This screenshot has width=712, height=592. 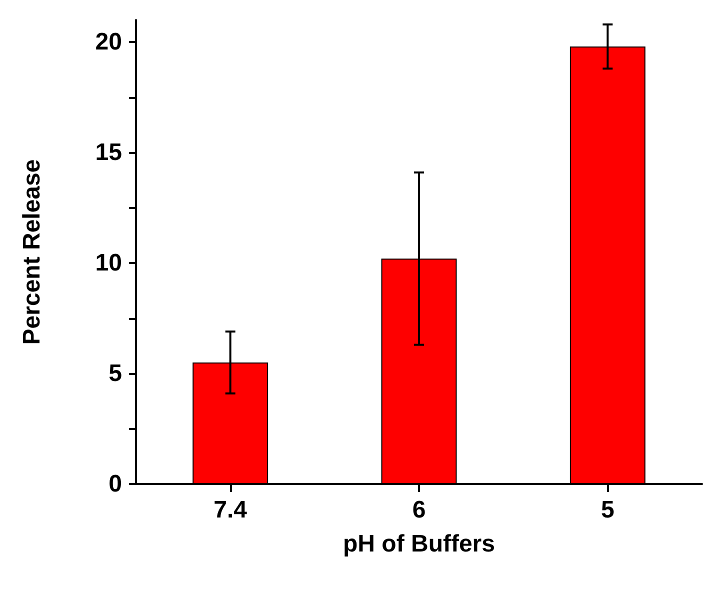 I want to click on x-tick-label: 5, so click(x=607, y=510).